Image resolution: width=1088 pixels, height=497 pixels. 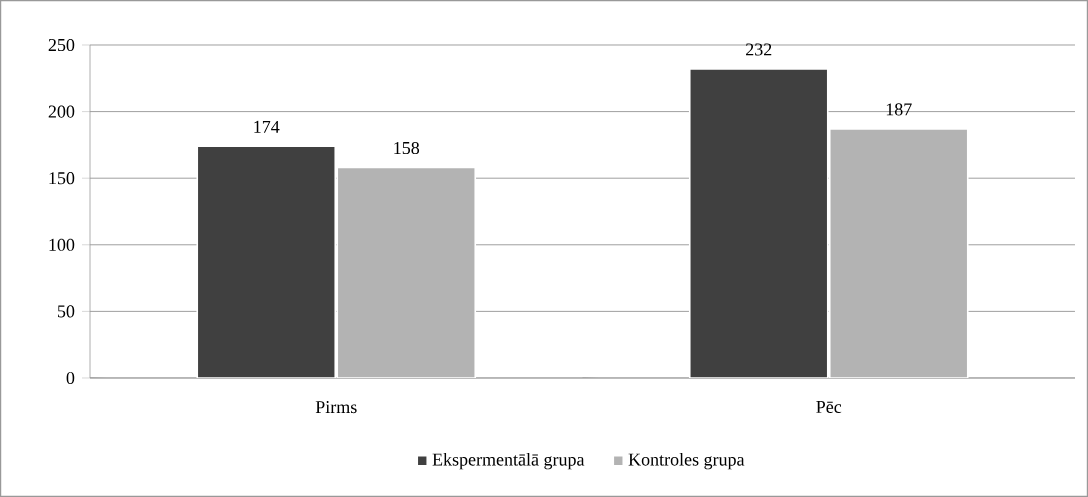 What do you see at coordinates (829, 407) in the screenshot?
I see `x-tick-label: Pēc` at bounding box center [829, 407].